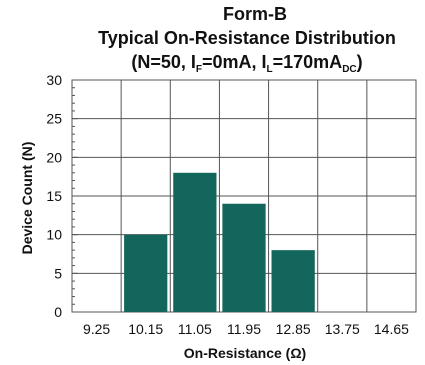 The width and height of the screenshot is (425, 365). I want to click on x-tick-label: 11.95, so click(244, 329).